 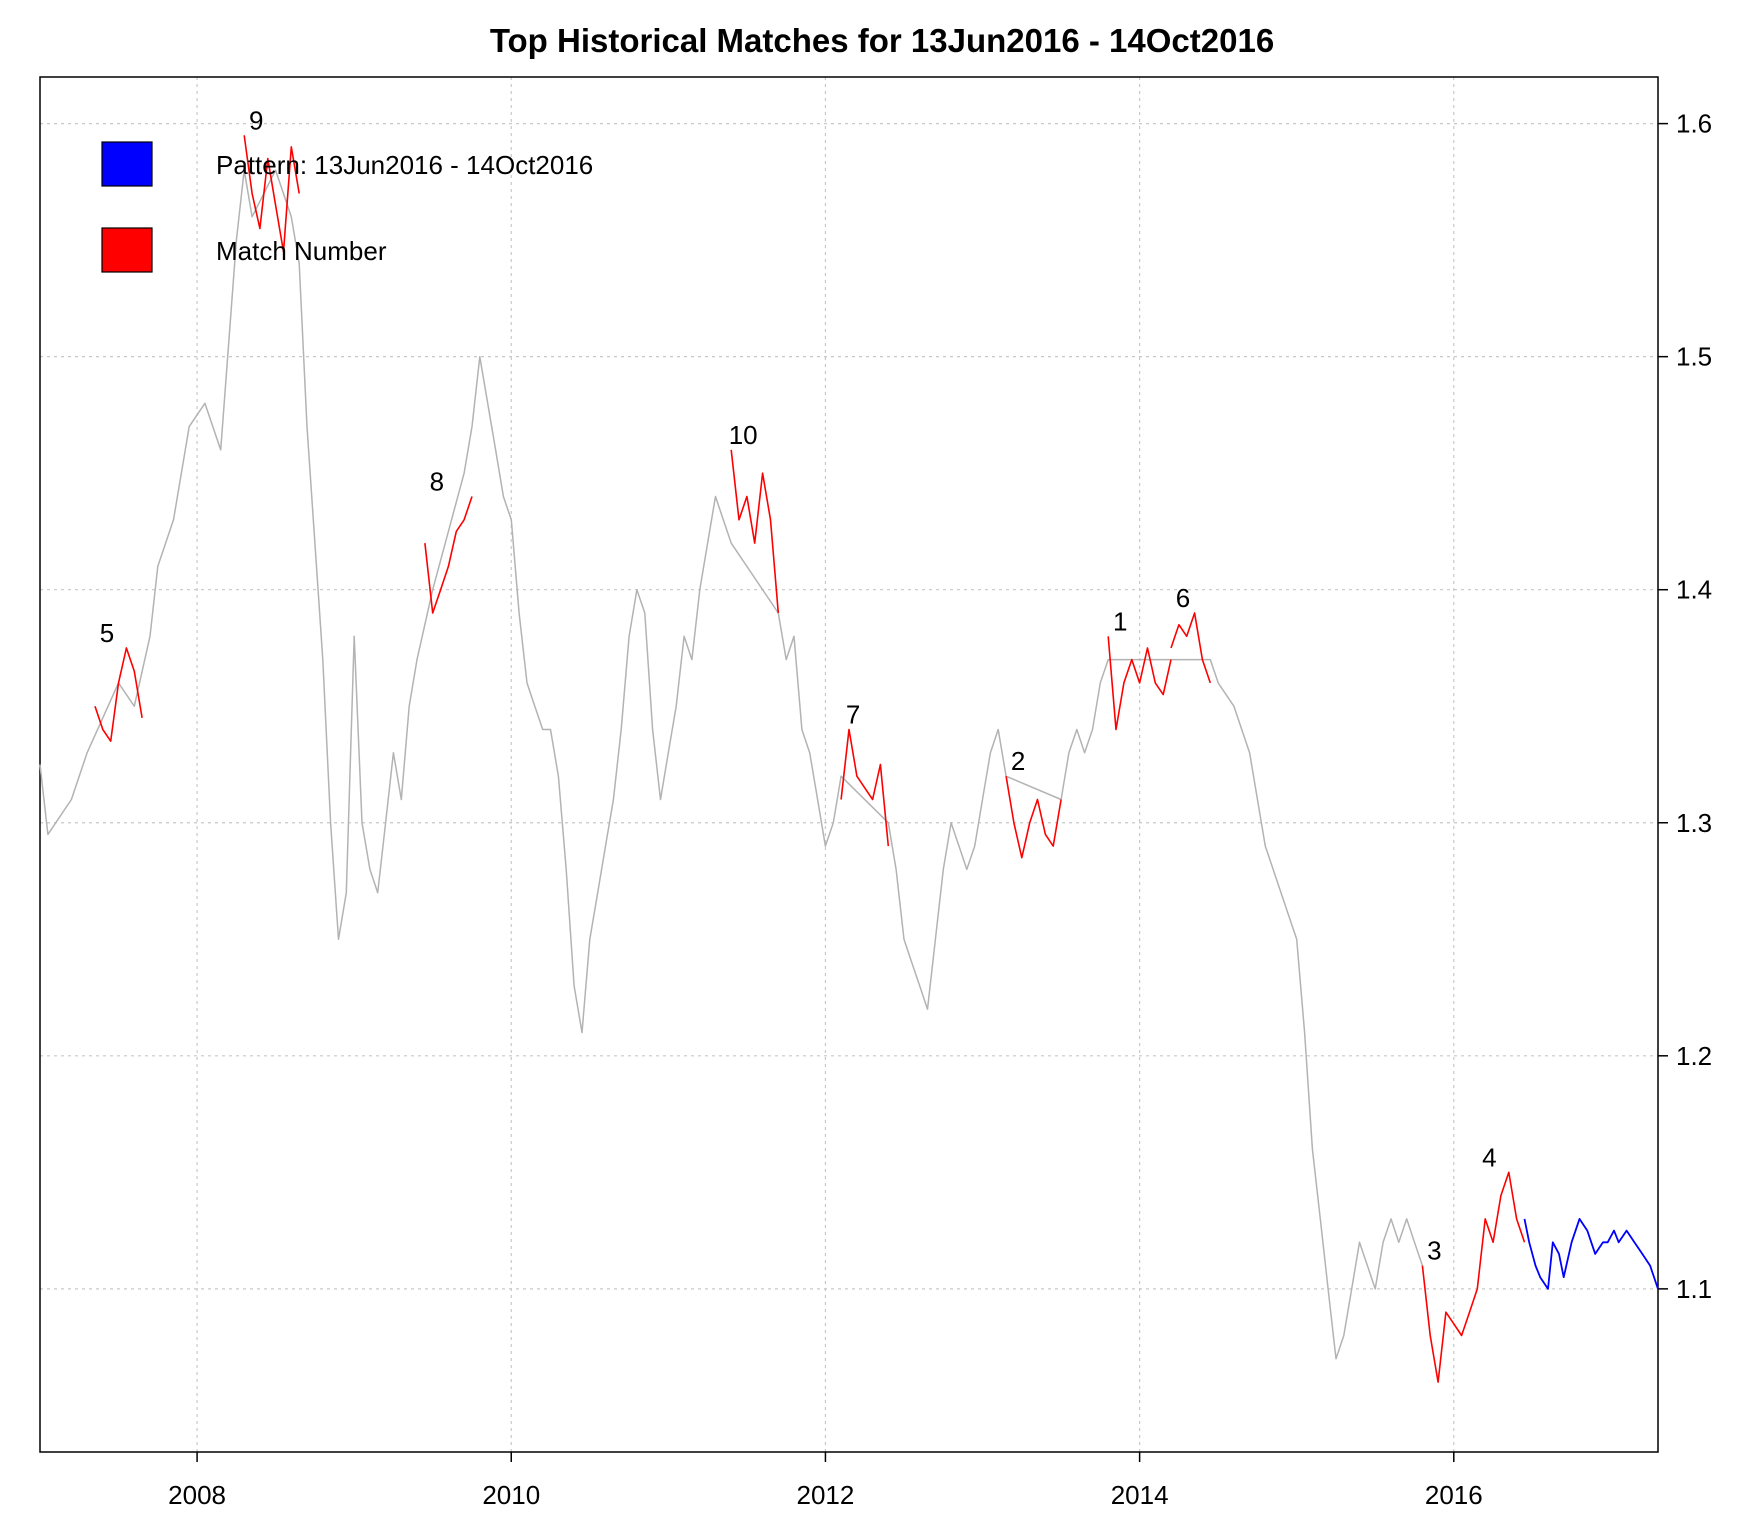 I want to click on match-6-line, so click(x=1191, y=648).